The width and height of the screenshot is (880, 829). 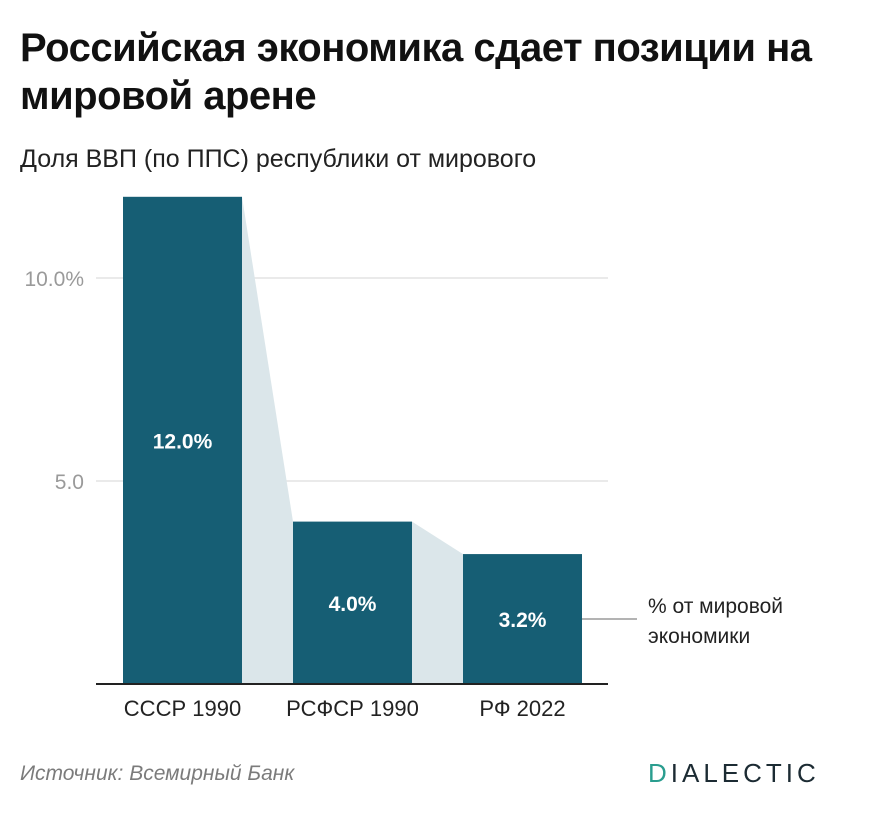 I want to click on y-tick-label: 5.0, so click(x=69, y=482).